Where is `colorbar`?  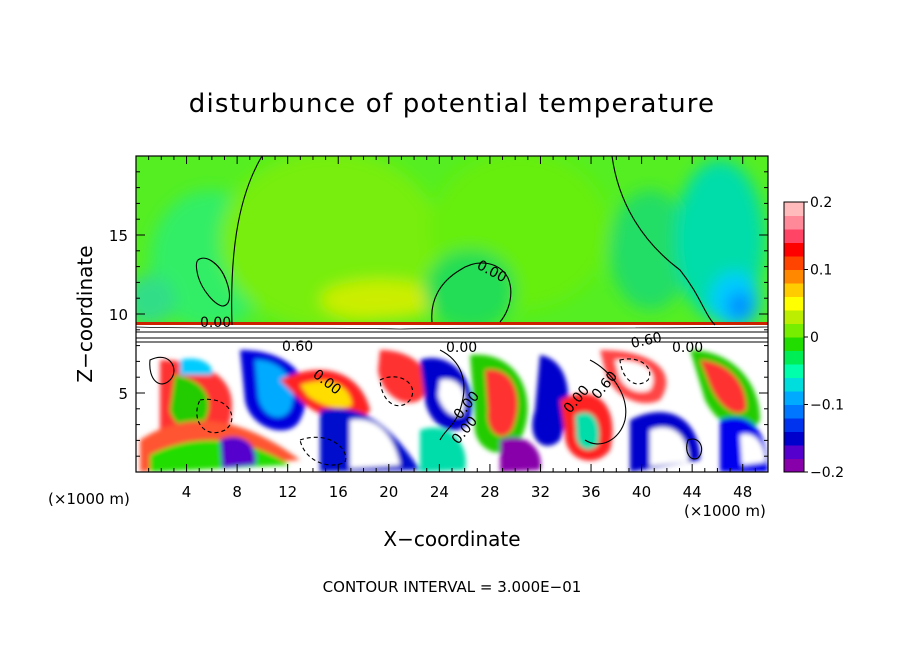 colorbar is located at coordinates (794, 337).